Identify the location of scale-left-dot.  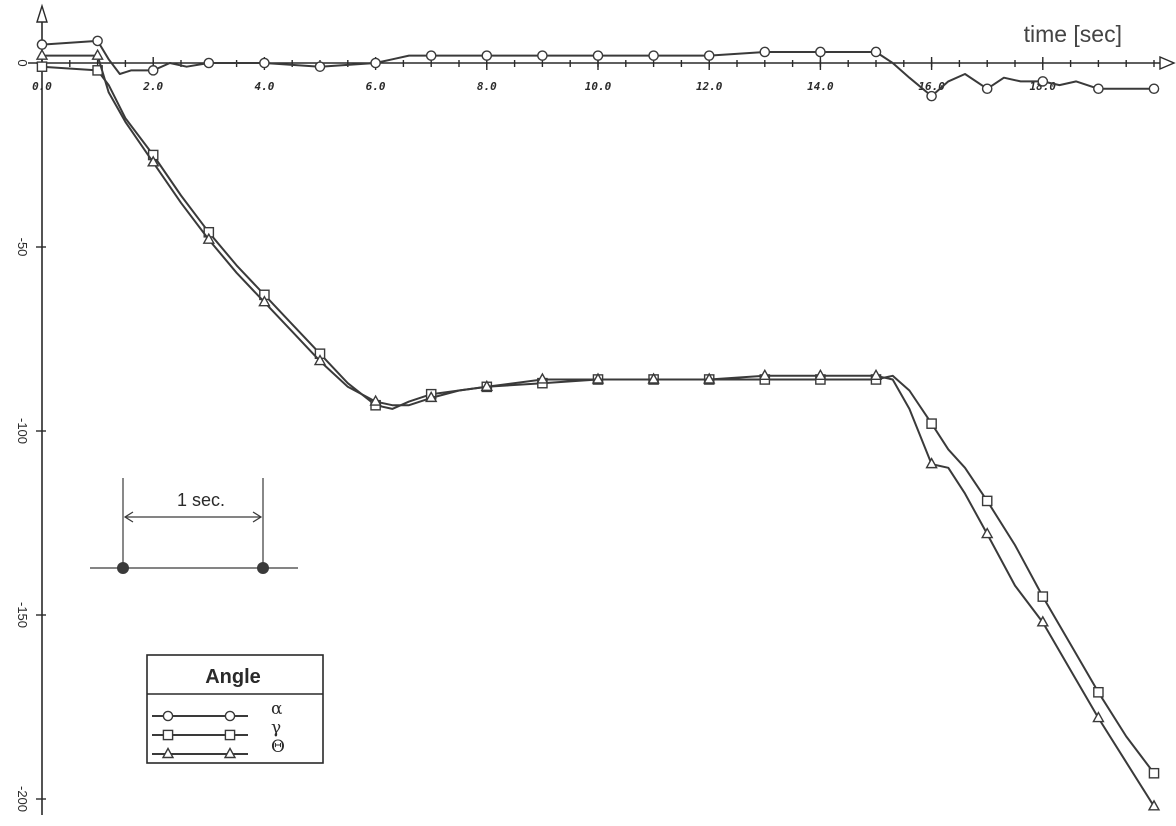
(123, 568).